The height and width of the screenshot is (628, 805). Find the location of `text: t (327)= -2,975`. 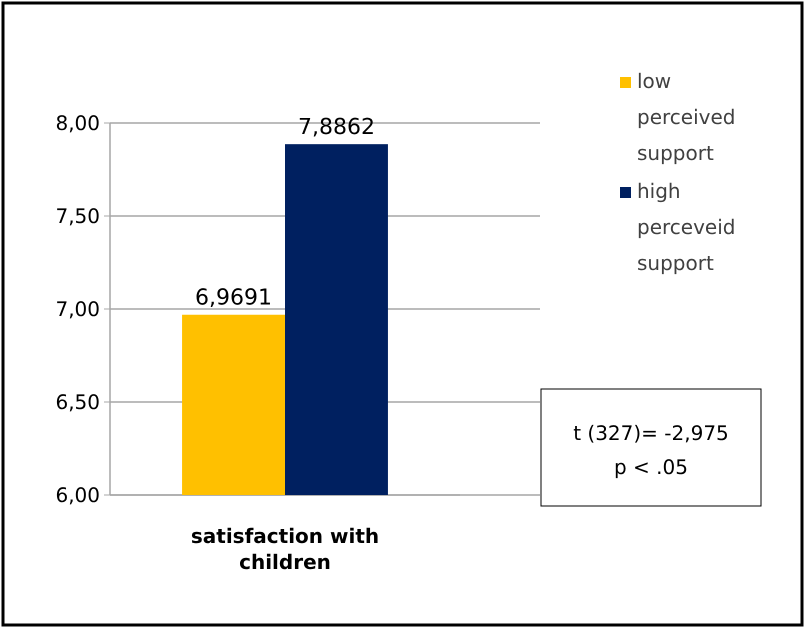

text: t (327)= -2,975 is located at coordinates (651, 433).